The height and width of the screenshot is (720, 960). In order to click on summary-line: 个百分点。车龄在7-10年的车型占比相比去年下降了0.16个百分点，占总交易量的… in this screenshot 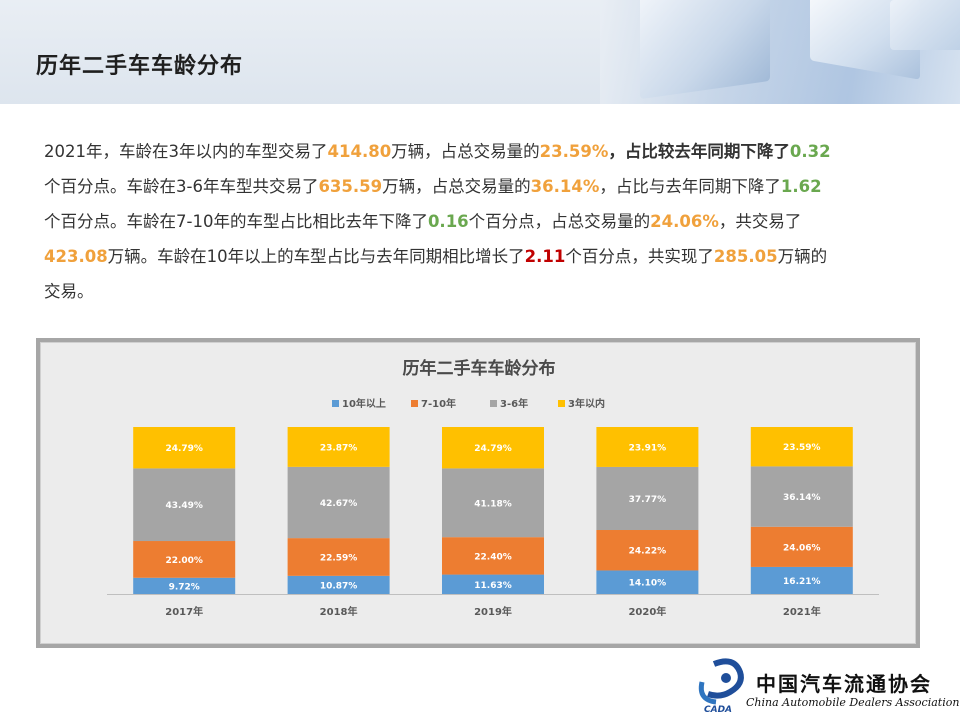, I will do `click(484, 221)`.